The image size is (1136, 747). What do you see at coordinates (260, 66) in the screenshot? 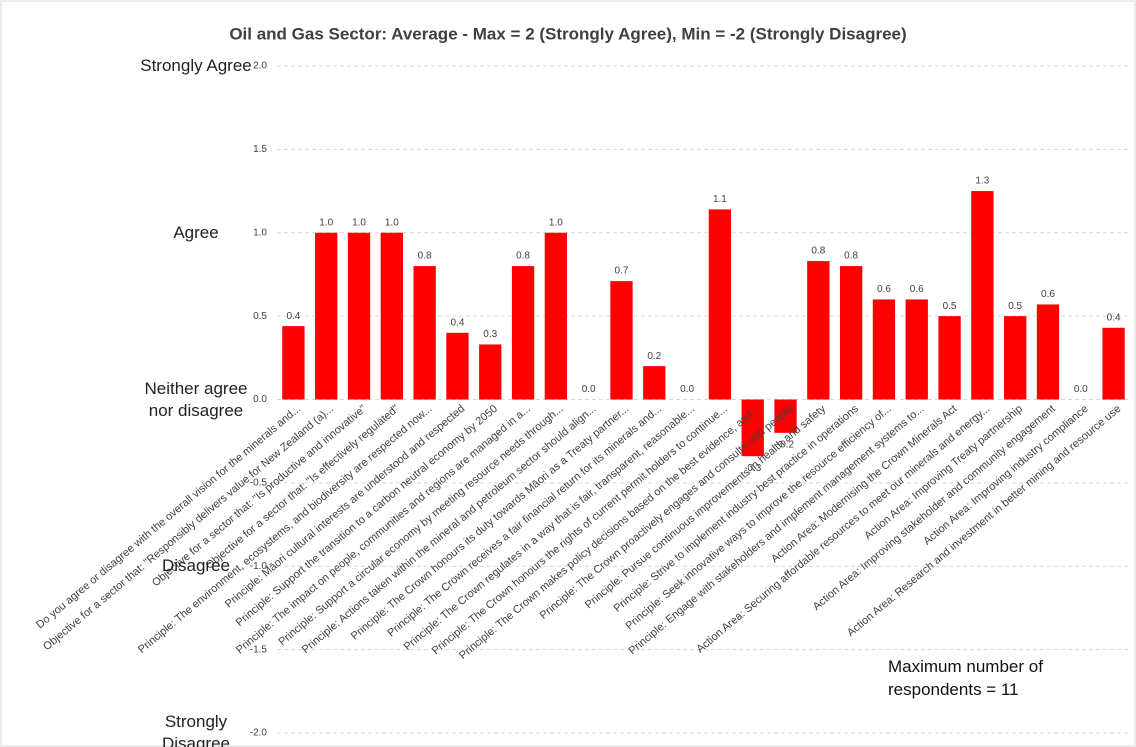
I see `y-tick-label: 2.0` at bounding box center [260, 66].